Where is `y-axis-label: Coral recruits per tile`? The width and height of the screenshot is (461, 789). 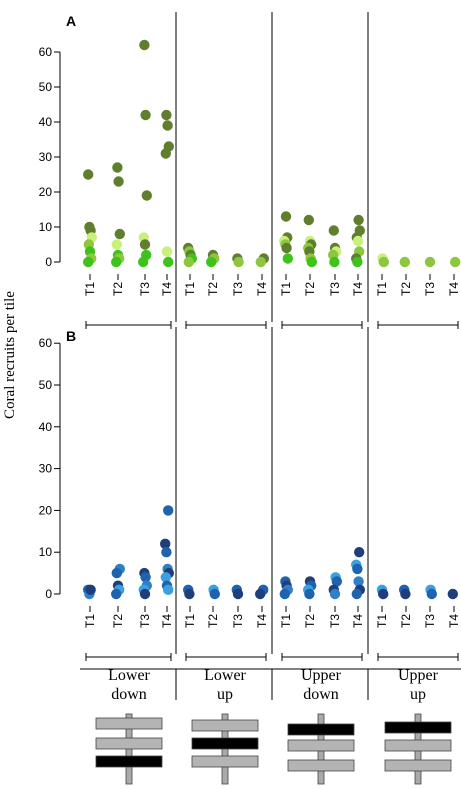
y-axis-label: Coral recruits per tile is located at coordinates (10, 355).